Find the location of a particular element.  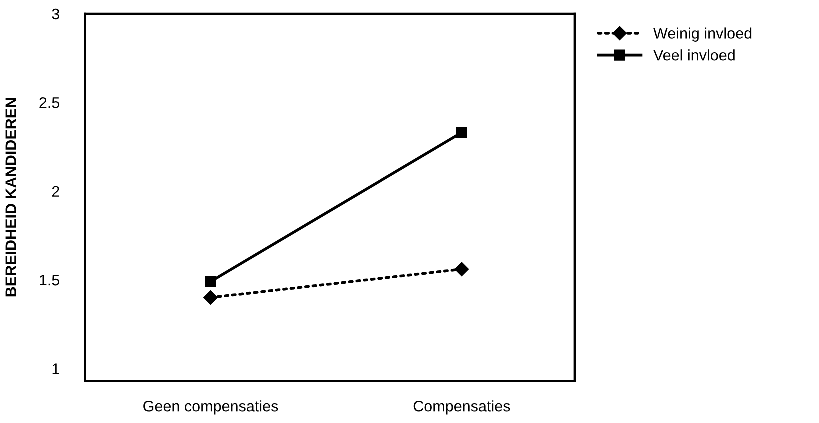

y-tick-label: 2.5 is located at coordinates (50, 103).